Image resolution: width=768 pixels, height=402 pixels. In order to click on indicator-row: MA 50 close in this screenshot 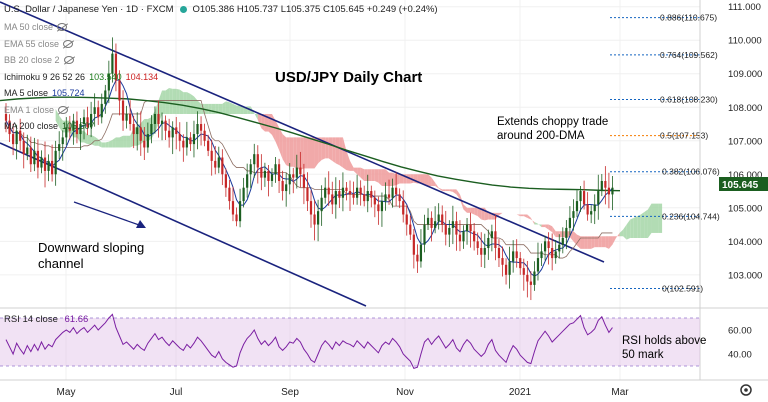, I will do `click(36, 27)`.